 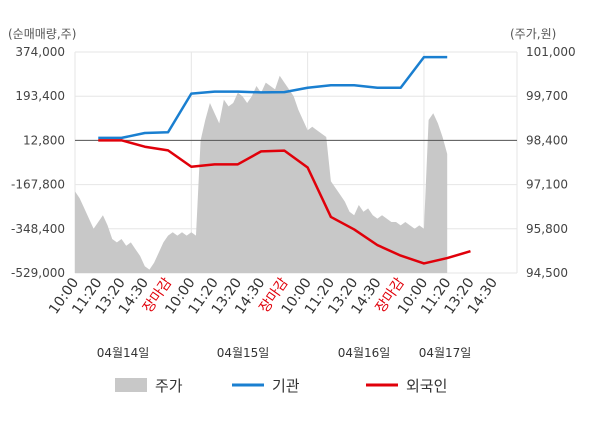 I want to click on left-tick-label: -167,800, so click(x=38, y=185).